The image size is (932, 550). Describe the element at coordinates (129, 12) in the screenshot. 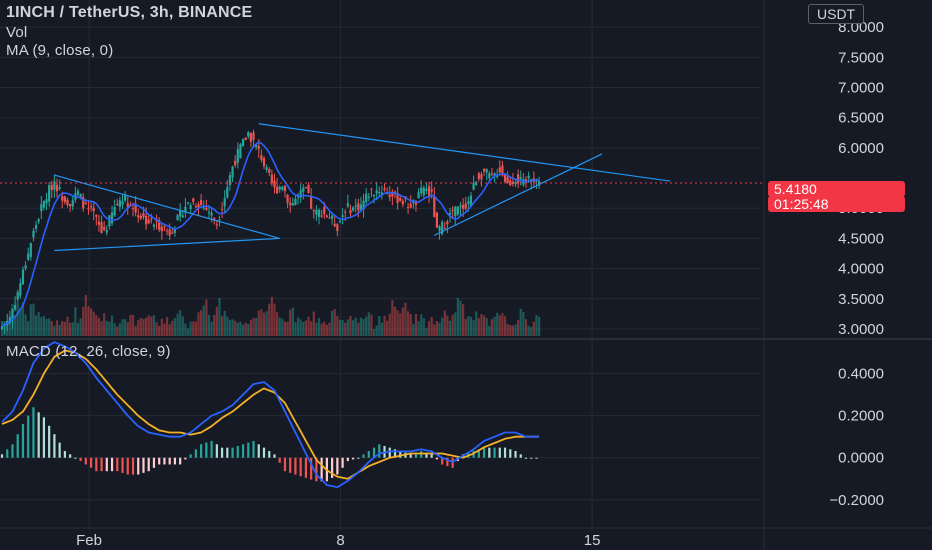

I see `symbol-title: 1INCH / TetherUS, 3h, BINANCE` at that location.